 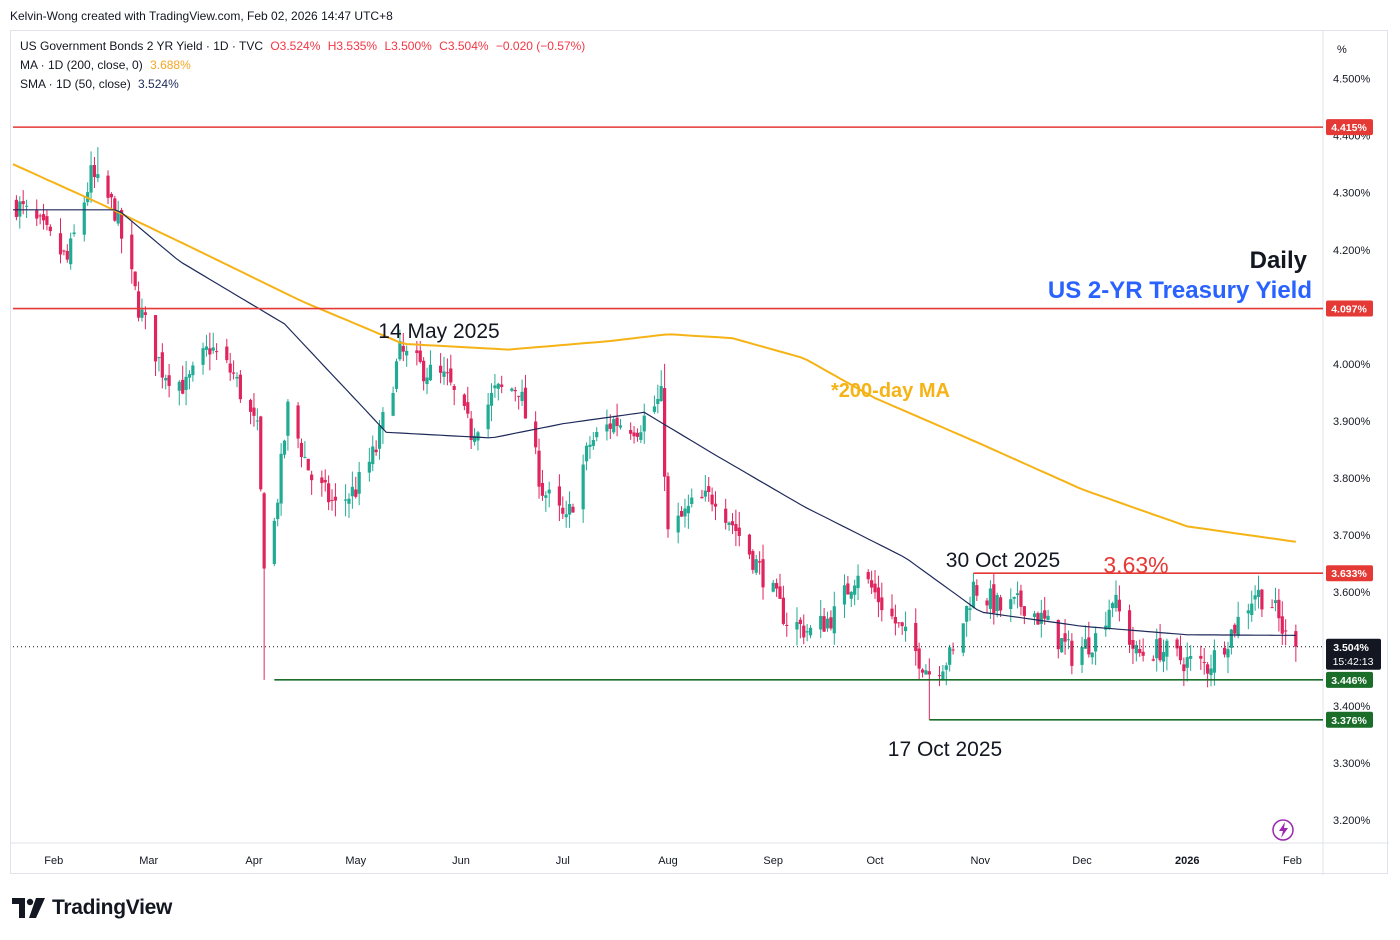 What do you see at coordinates (1180, 290) in the screenshot?
I see `annotation-subtitle: US 2-YR Treasury Yield` at bounding box center [1180, 290].